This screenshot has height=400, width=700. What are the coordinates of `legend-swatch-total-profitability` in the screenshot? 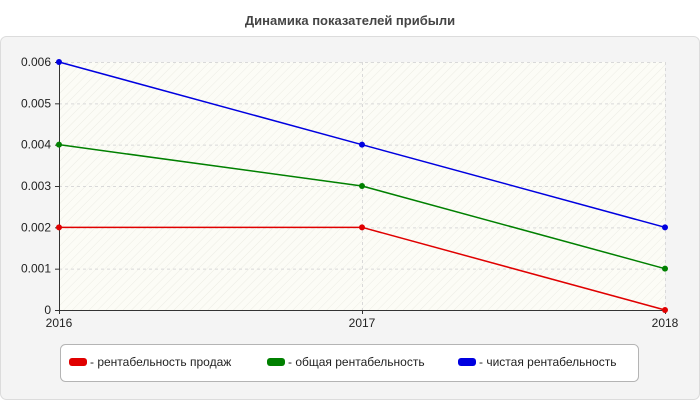 It's located at (276, 362).